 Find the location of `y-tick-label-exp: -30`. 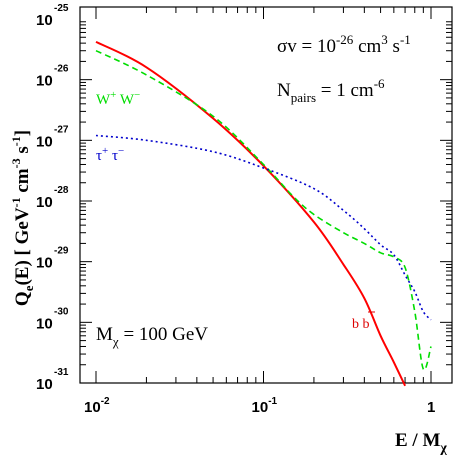

y-tick-label-exp: -30 is located at coordinates (61, 311).